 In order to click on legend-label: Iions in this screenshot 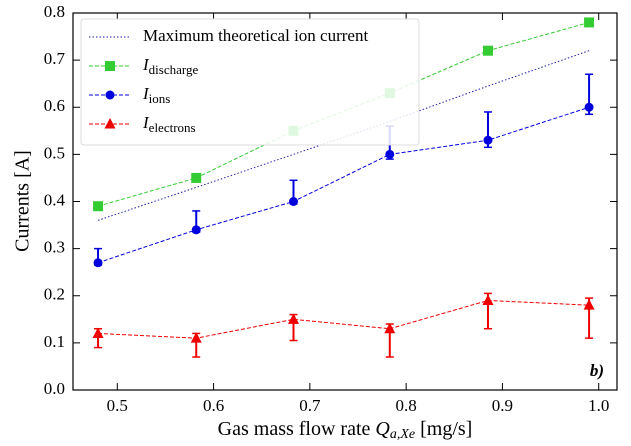, I will do `click(156, 95)`.